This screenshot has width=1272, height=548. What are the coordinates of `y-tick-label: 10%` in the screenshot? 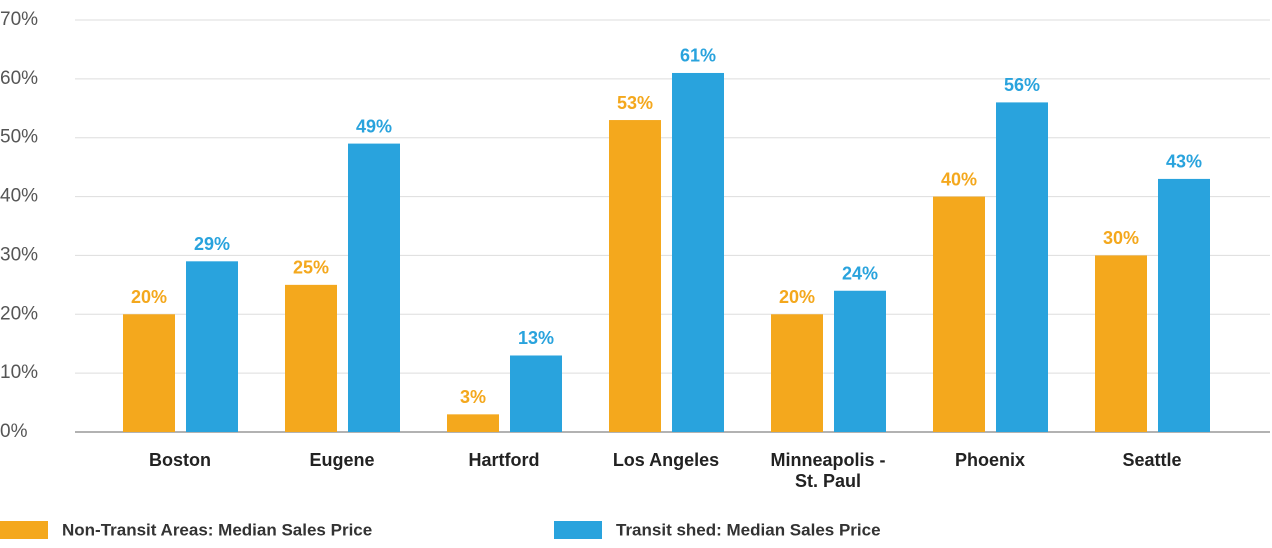 It's located at (19, 372).